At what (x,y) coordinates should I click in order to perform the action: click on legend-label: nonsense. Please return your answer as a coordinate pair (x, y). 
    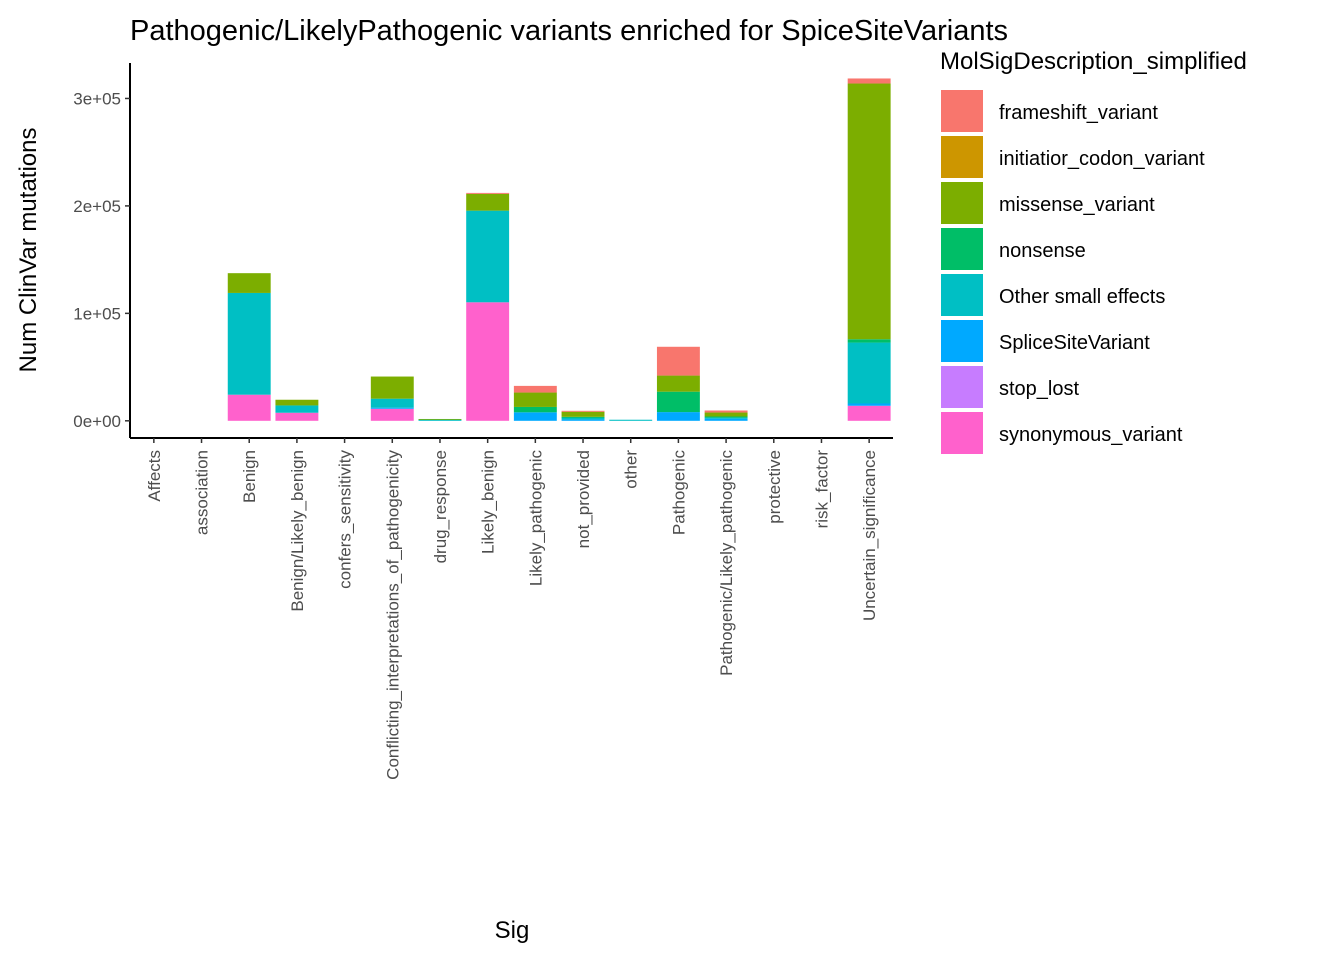
    Looking at the image, I should click on (1042, 251).